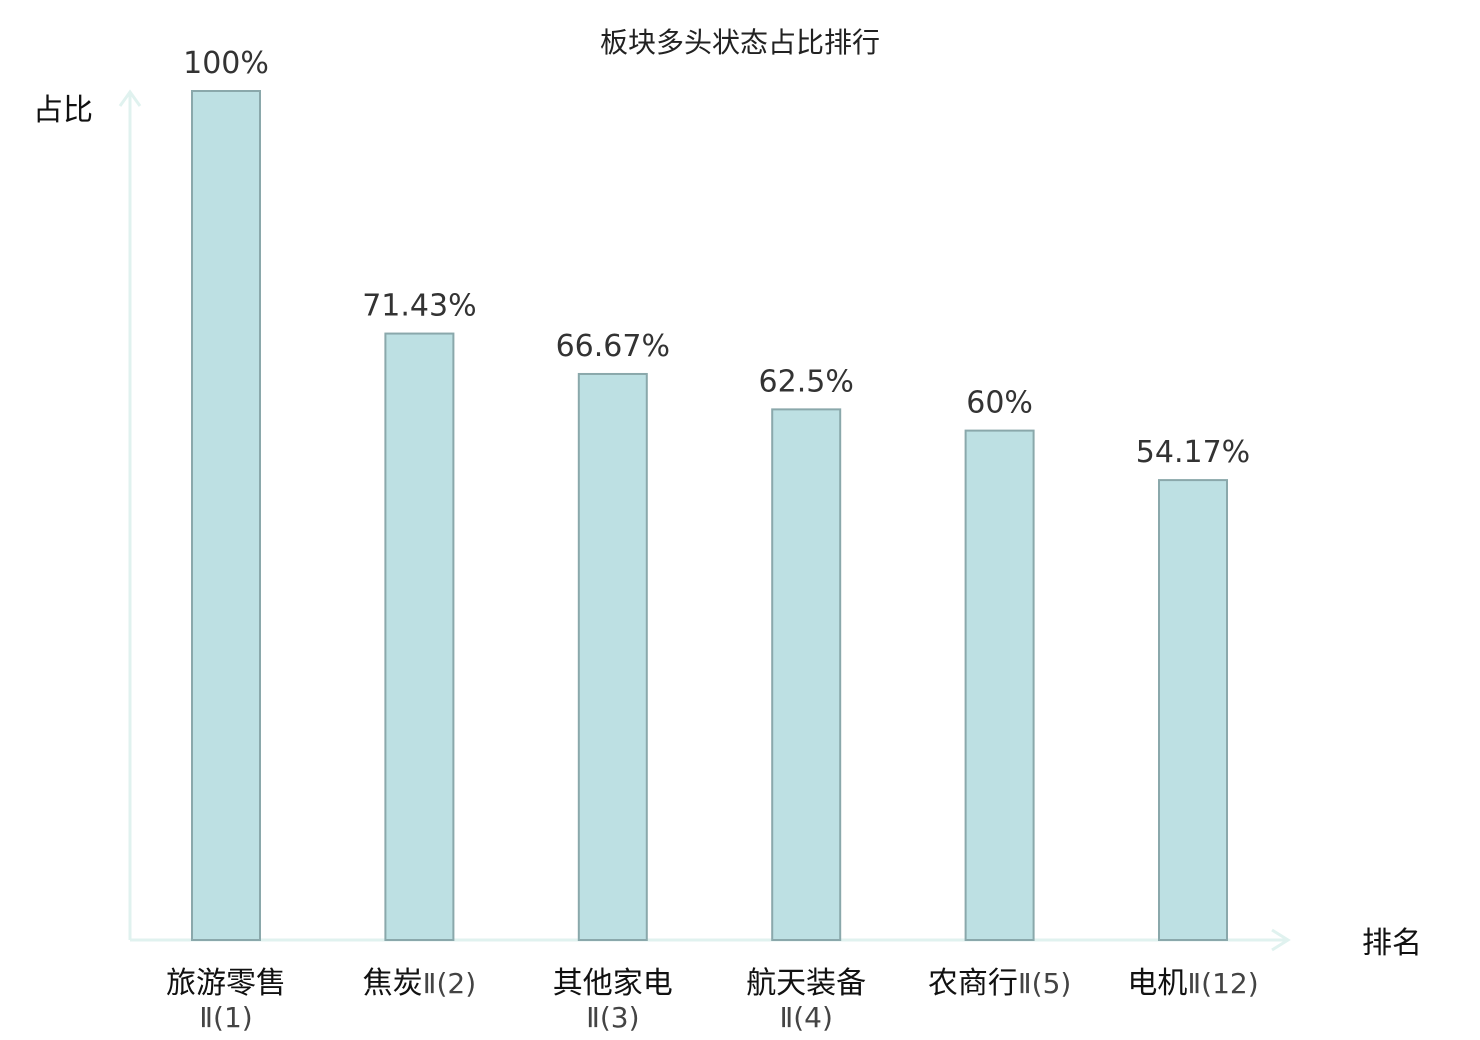 Image resolution: width=1480 pixels, height=1040 pixels. Describe the element at coordinates (130, 514) in the screenshot. I see `y-axis` at that location.